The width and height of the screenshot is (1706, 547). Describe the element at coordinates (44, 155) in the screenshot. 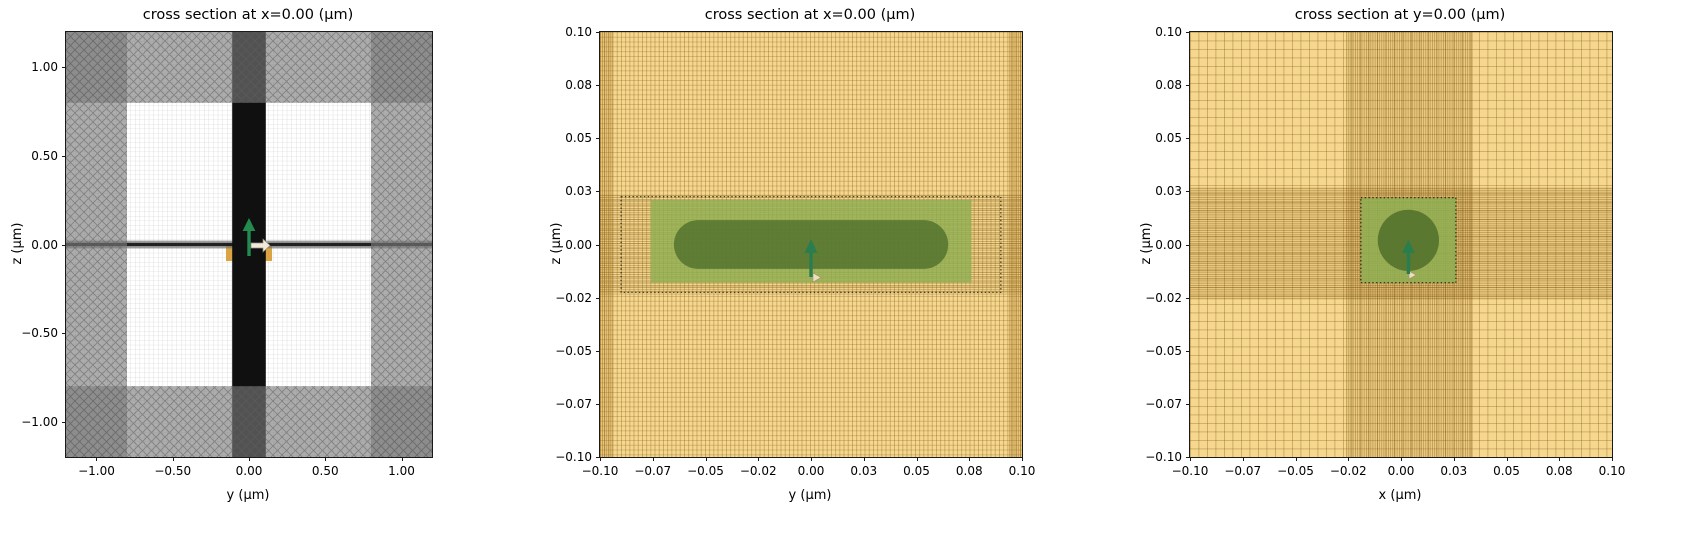

I see `y-tick-label: 0.50` at that location.